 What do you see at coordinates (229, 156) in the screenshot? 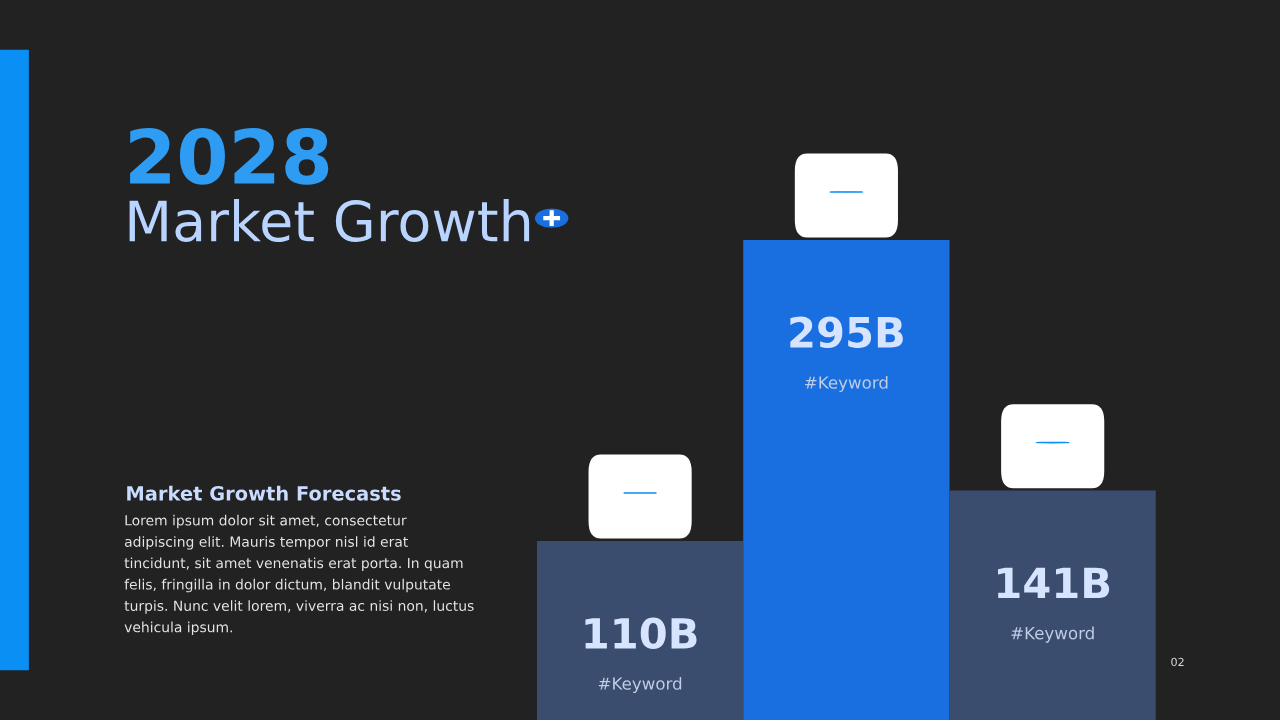
I see `chart-title: 2028` at bounding box center [229, 156].